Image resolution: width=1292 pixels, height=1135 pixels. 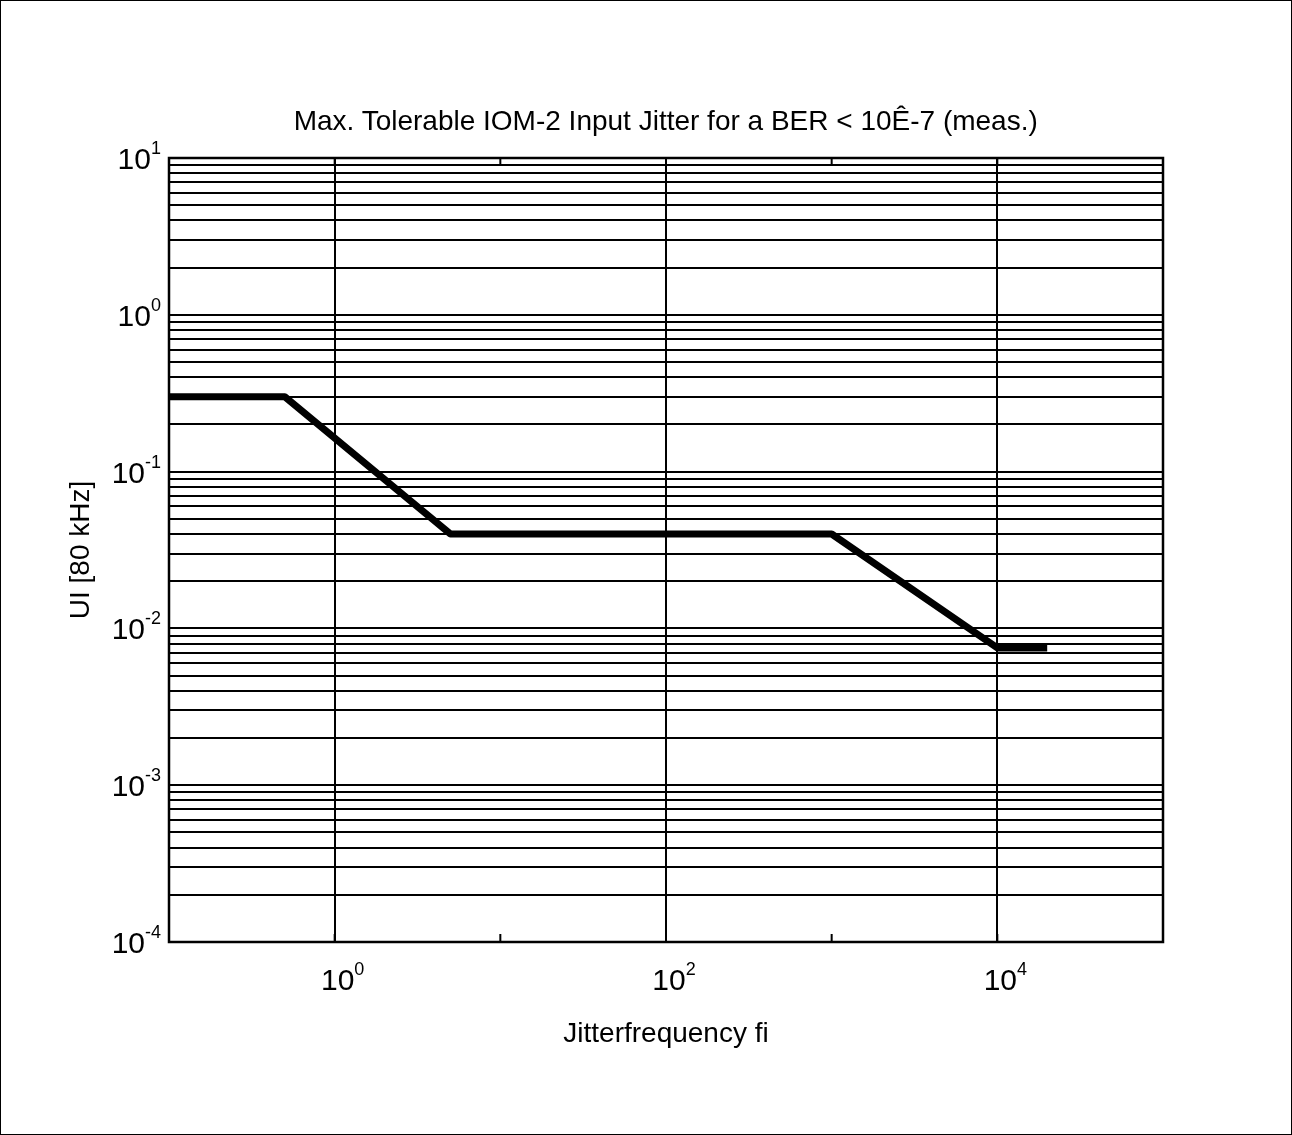 I want to click on y-axis-title: UI [80 kHz], so click(x=79, y=550).